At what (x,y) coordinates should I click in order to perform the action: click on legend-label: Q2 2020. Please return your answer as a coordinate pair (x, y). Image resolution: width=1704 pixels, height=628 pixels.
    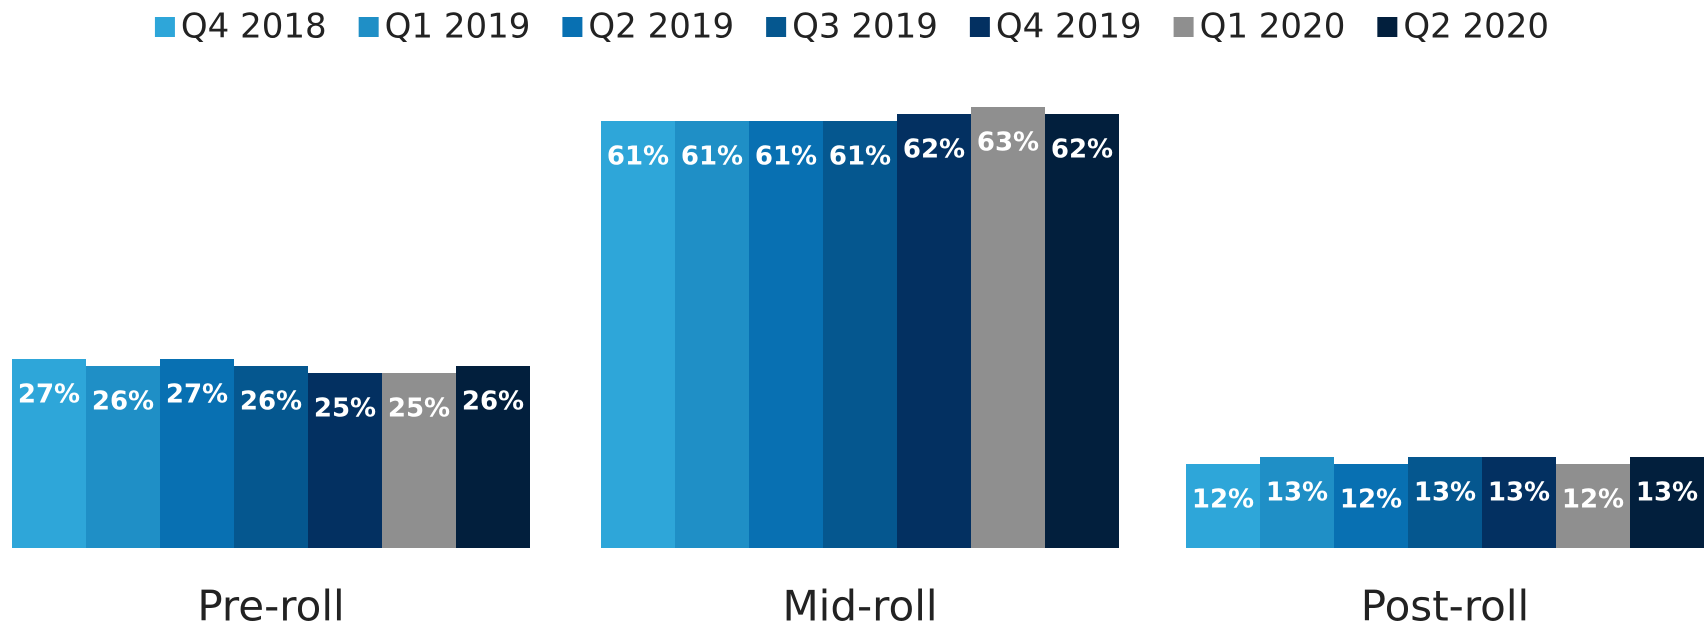
    Looking at the image, I should click on (1476, 27).